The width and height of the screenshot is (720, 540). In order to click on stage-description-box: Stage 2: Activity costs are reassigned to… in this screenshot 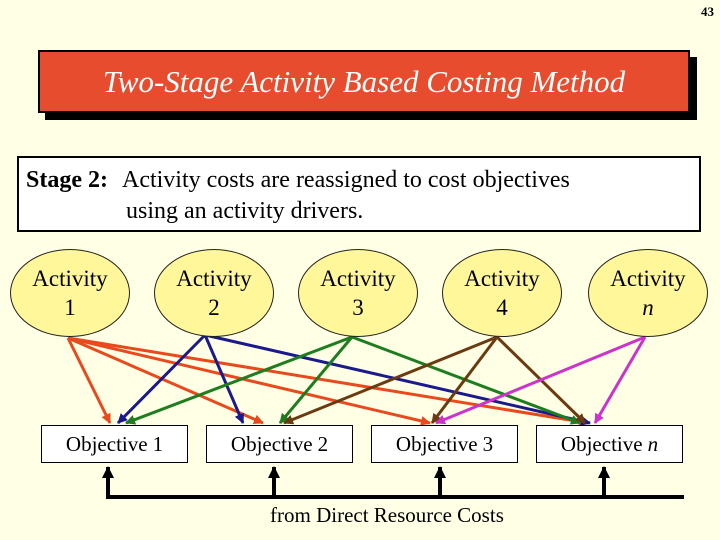, I will do `click(359, 194)`.